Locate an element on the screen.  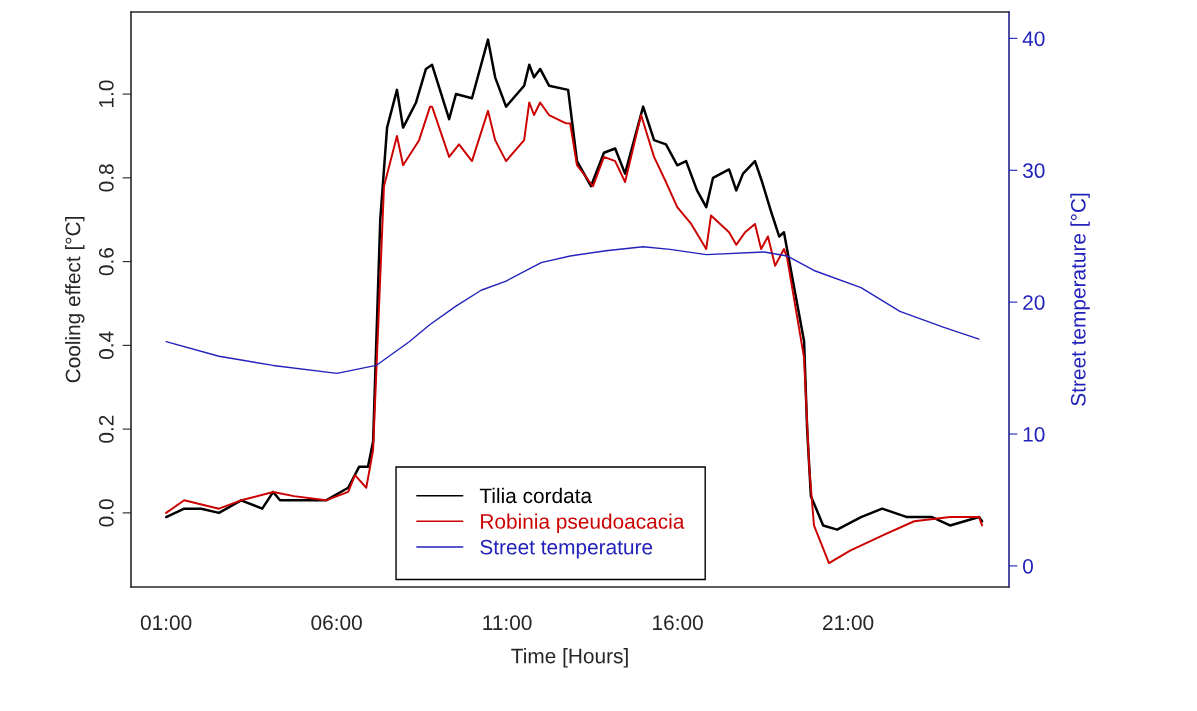
y2-tick-label: 40 is located at coordinates (1033, 39).